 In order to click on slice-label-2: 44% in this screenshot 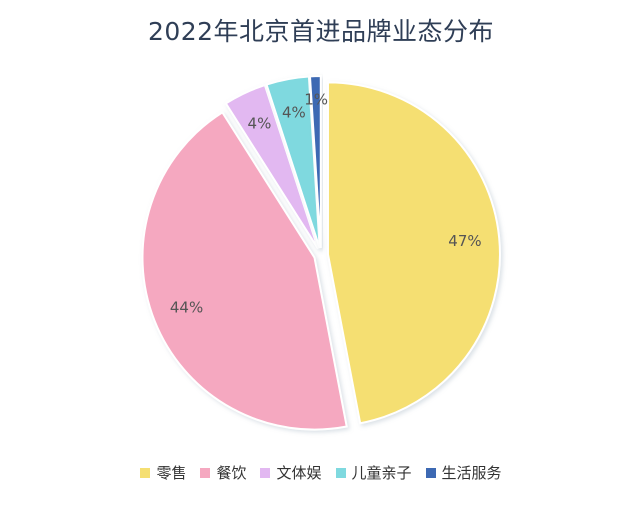, I will do `click(186, 308)`.